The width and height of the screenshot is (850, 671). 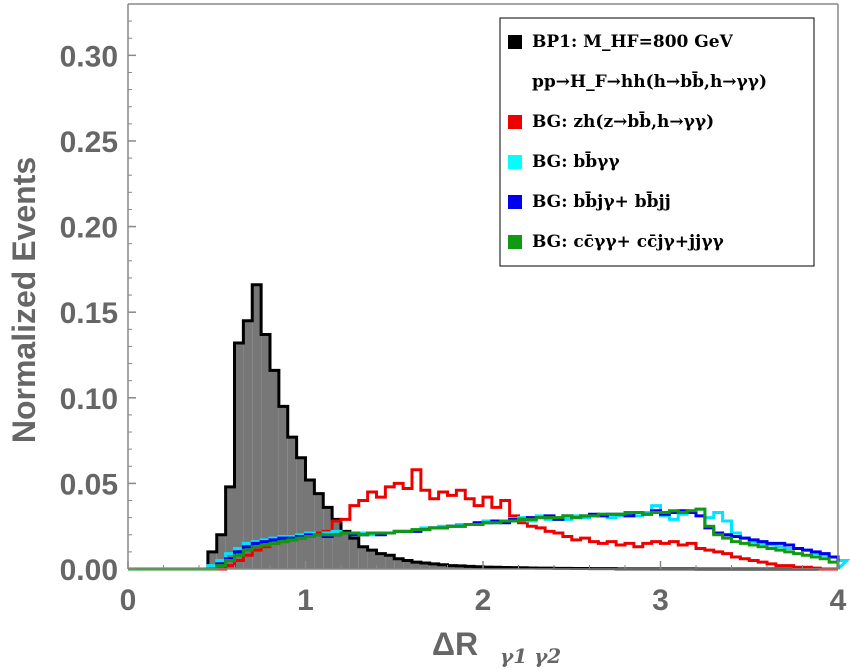 What do you see at coordinates (483, 600) in the screenshot?
I see `x-tick-label: 2` at bounding box center [483, 600].